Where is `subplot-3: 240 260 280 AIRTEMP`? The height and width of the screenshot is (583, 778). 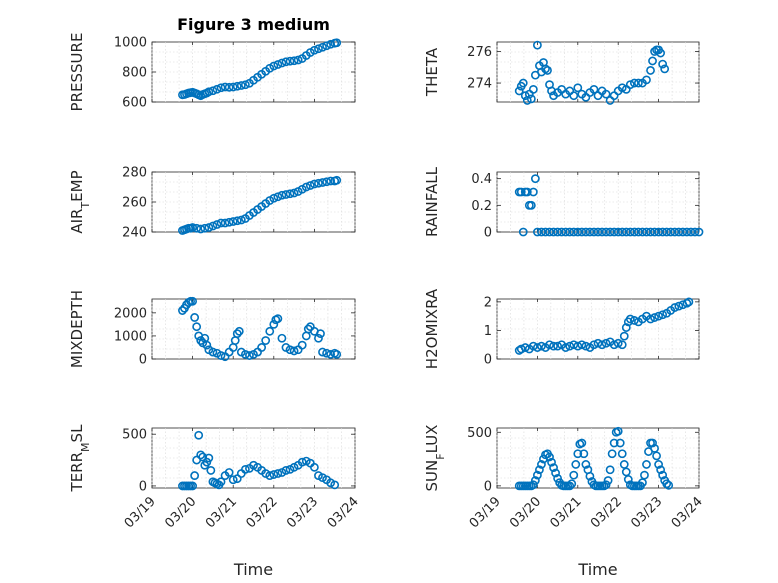 subplot-3: 240 260 280 AIRTEMP is located at coordinates (212, 203).